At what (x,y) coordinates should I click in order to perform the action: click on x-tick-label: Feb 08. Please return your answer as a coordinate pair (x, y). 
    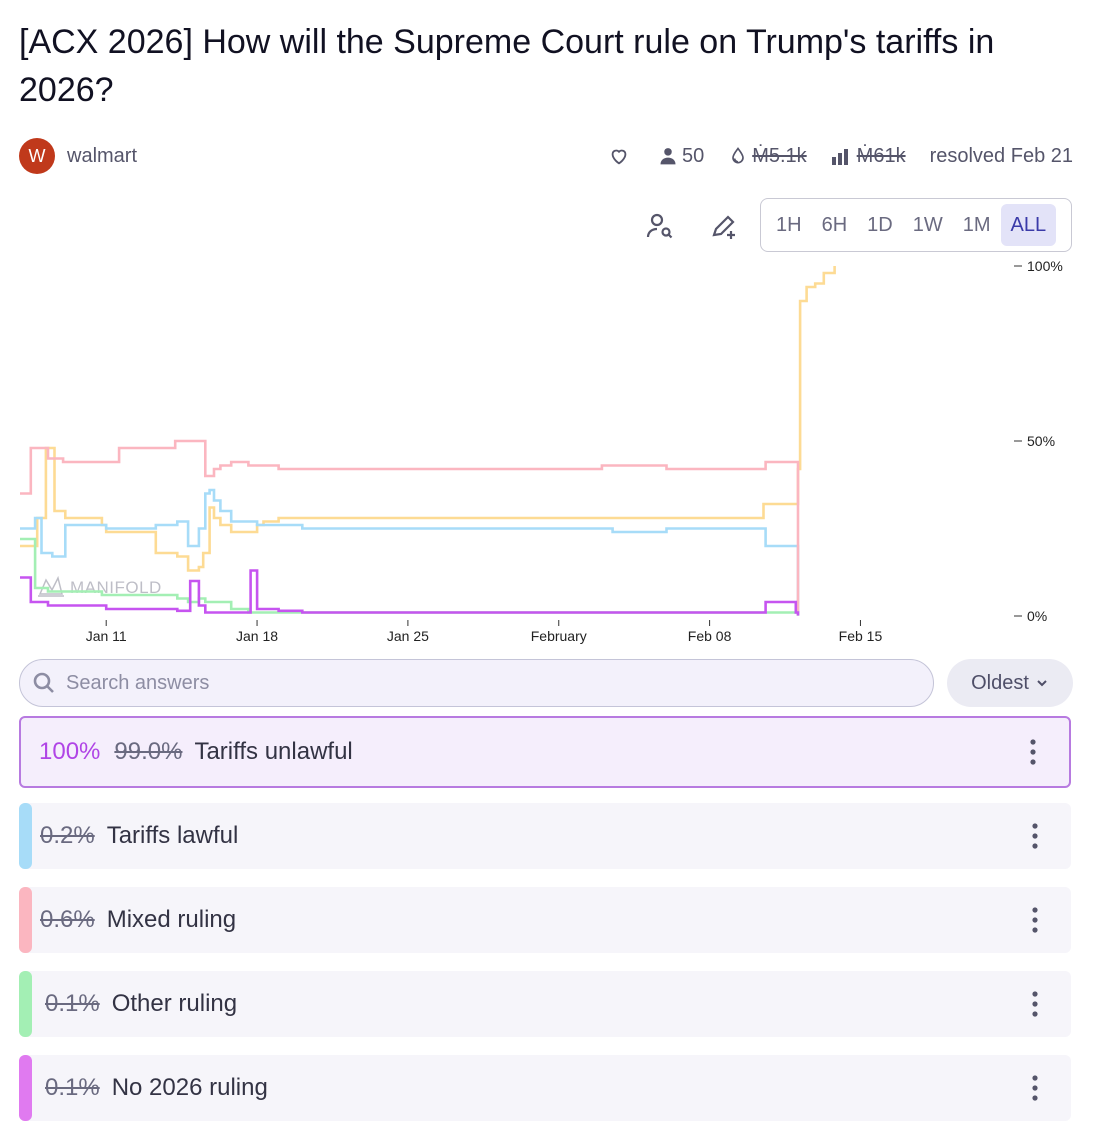
    Looking at the image, I should click on (710, 636).